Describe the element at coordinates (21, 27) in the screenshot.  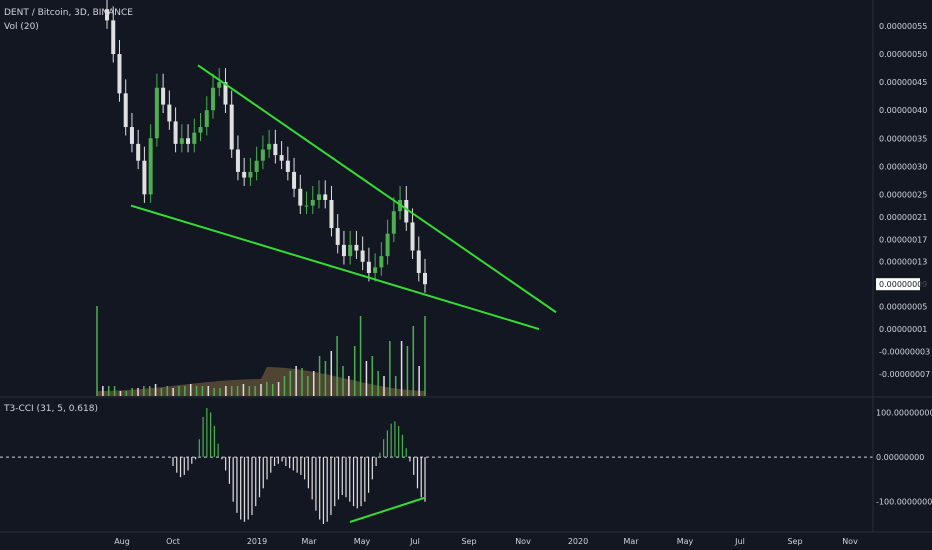
I see `volume-label: Vol (20)` at that location.